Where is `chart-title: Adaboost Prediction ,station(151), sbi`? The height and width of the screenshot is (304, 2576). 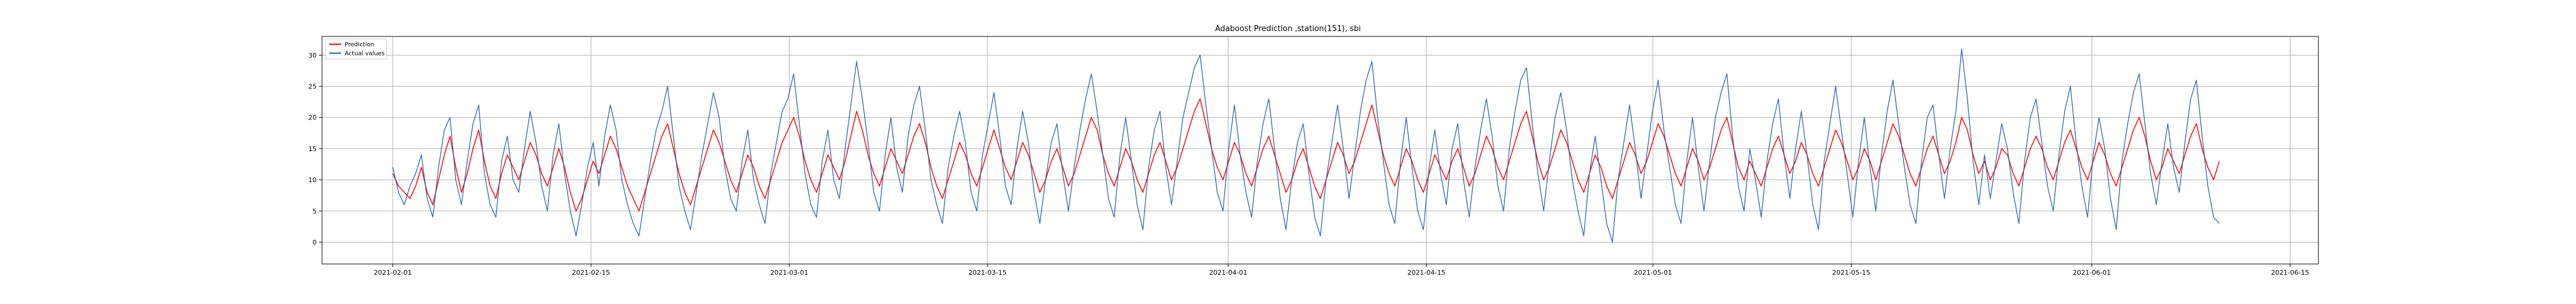
chart-title: Adaboost Prediction ,station(151), sbi is located at coordinates (1288, 28).